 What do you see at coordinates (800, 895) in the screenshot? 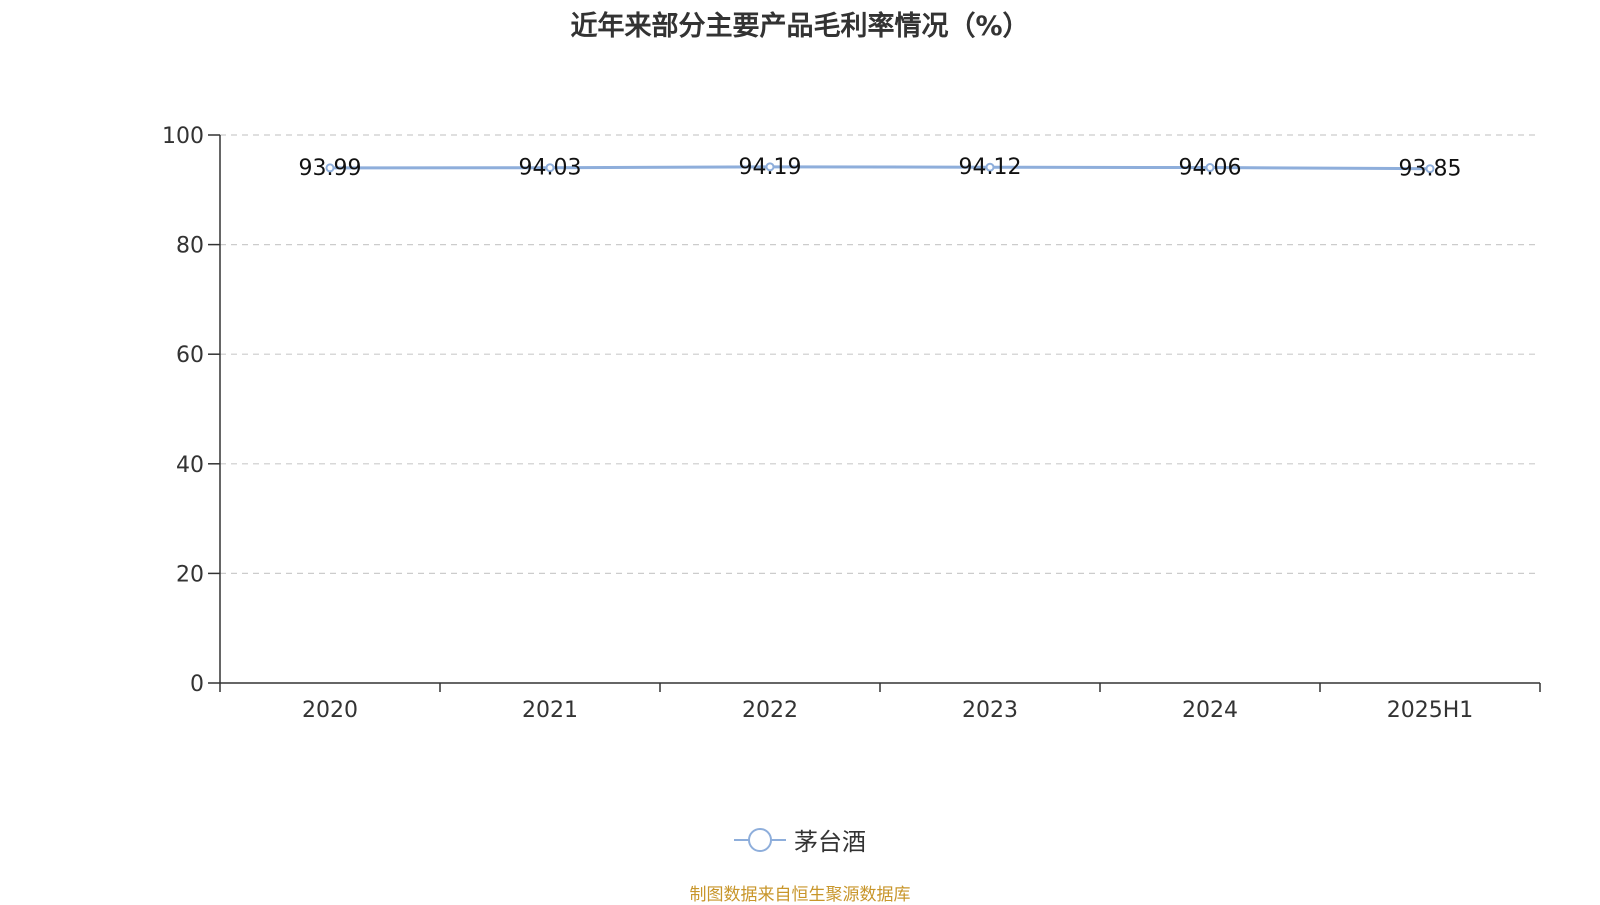
I see `source-note: 制图数据来自恒生聚源数据库` at bounding box center [800, 895].